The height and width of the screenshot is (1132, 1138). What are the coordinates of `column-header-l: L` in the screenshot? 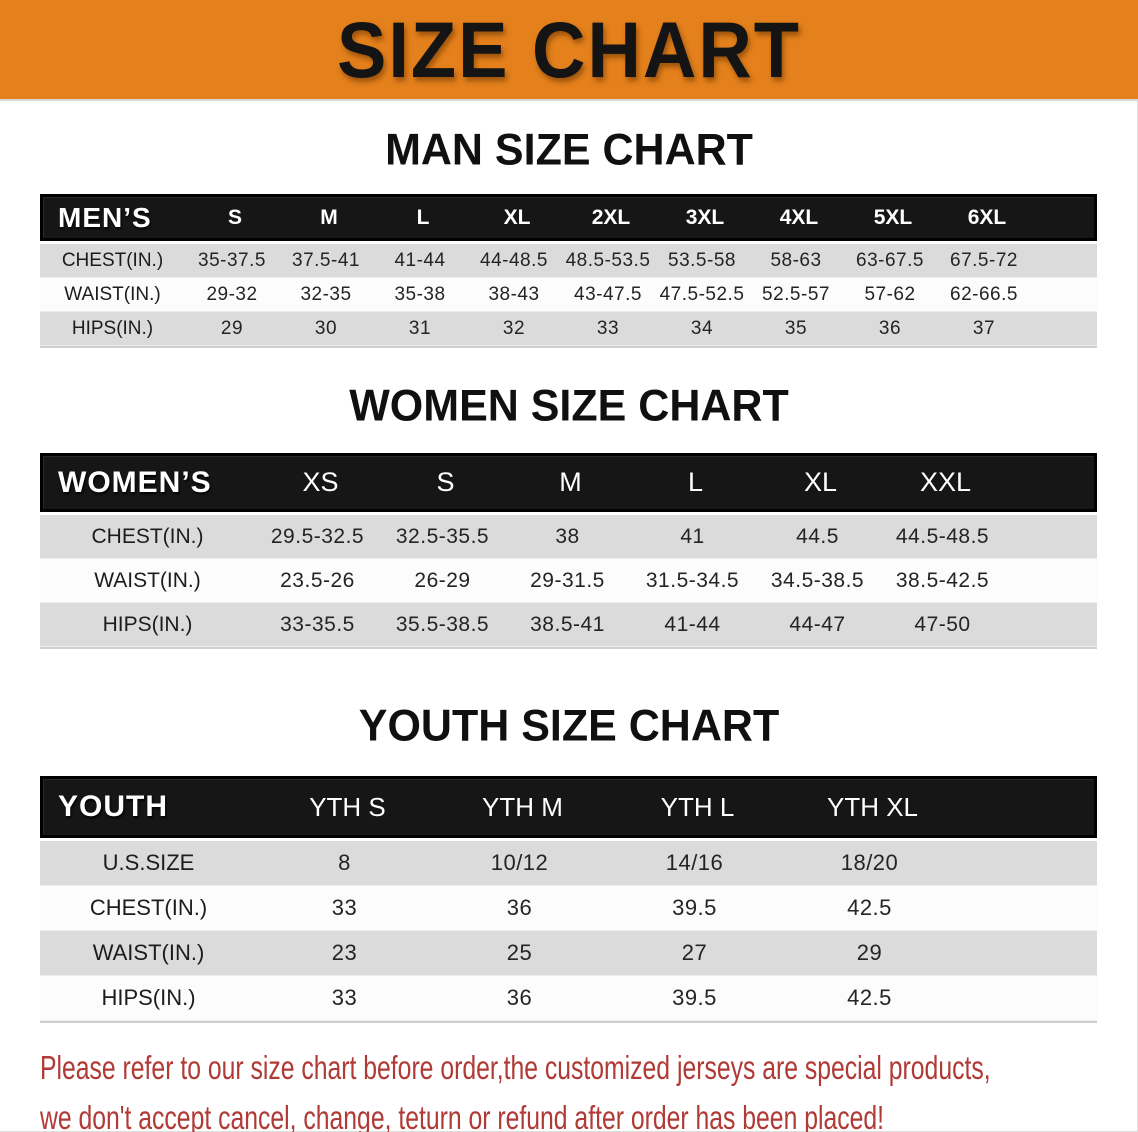 It's located at (423, 217).